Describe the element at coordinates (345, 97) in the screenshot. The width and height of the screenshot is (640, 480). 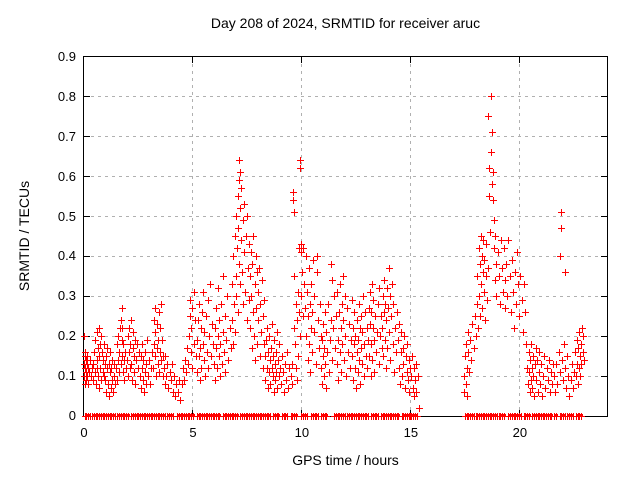
I see `h-gridline` at that location.